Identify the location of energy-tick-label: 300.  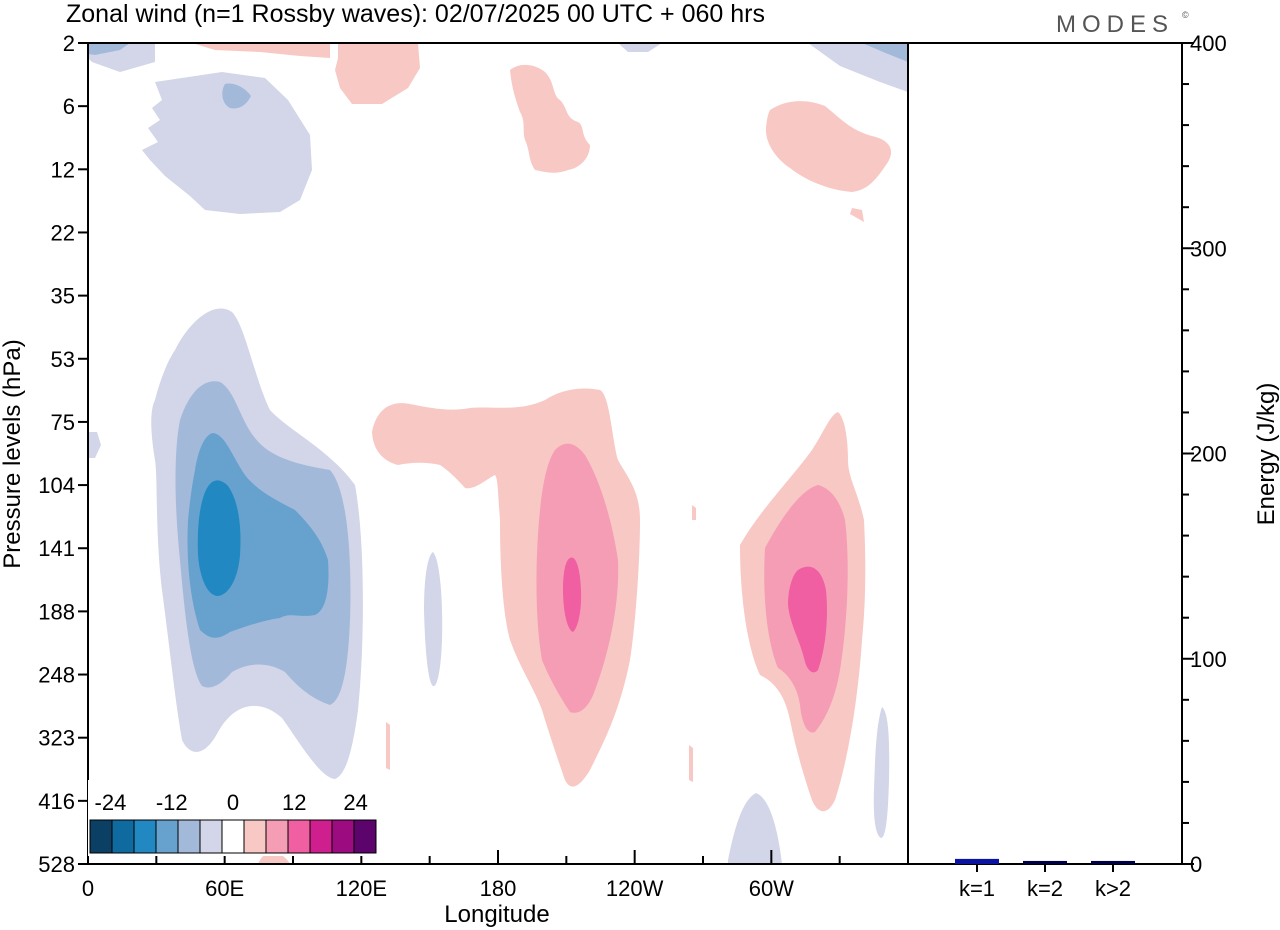
(1208, 248).